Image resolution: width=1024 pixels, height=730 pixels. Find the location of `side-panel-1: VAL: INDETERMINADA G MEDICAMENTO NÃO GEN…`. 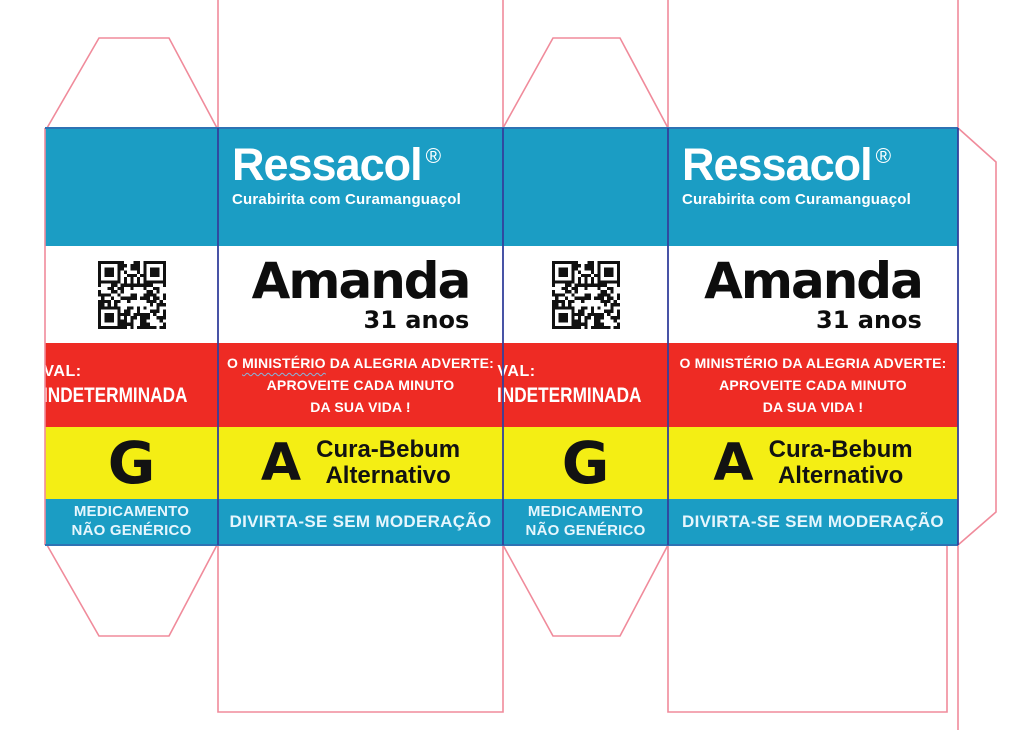

side-panel-1: VAL: INDETERMINADA G MEDICAMENTO NÃO GEN… is located at coordinates (131, 336).